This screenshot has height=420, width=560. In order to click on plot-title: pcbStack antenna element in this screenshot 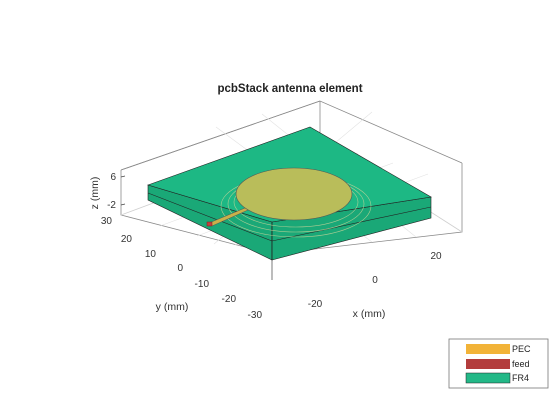, I will do `click(289, 89)`.